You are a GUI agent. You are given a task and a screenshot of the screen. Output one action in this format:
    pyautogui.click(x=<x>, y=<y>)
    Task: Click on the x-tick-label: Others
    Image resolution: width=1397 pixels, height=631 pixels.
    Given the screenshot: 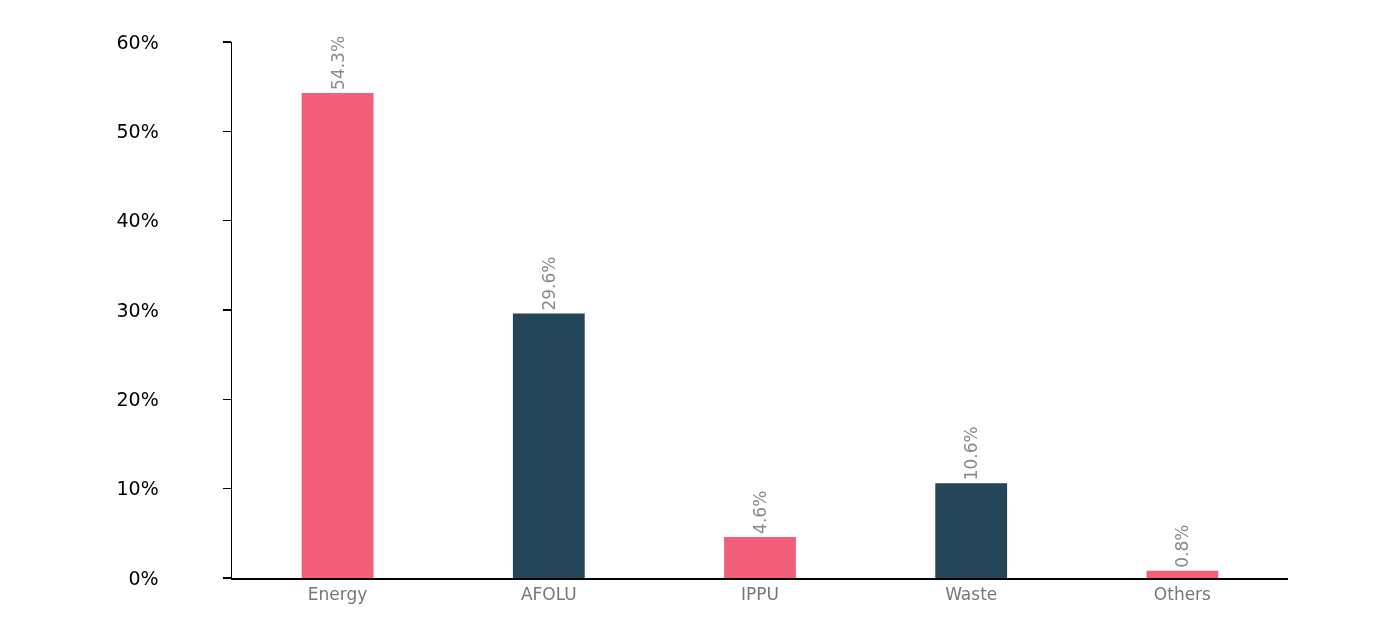 What is the action you would take?
    pyautogui.click(x=1182, y=593)
    